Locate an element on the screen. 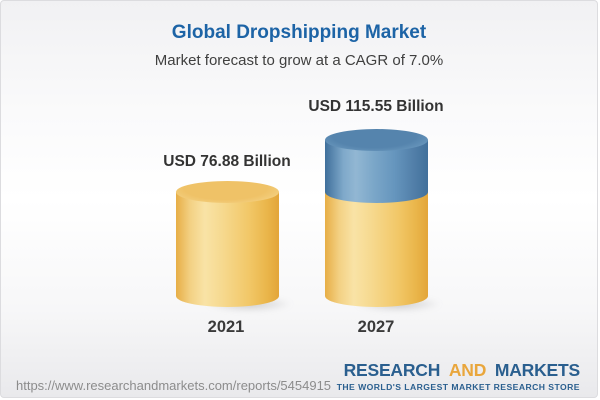 This screenshot has width=600, height=400. bar-2021-value-label: USD 76.88 Billion is located at coordinates (227, 161).